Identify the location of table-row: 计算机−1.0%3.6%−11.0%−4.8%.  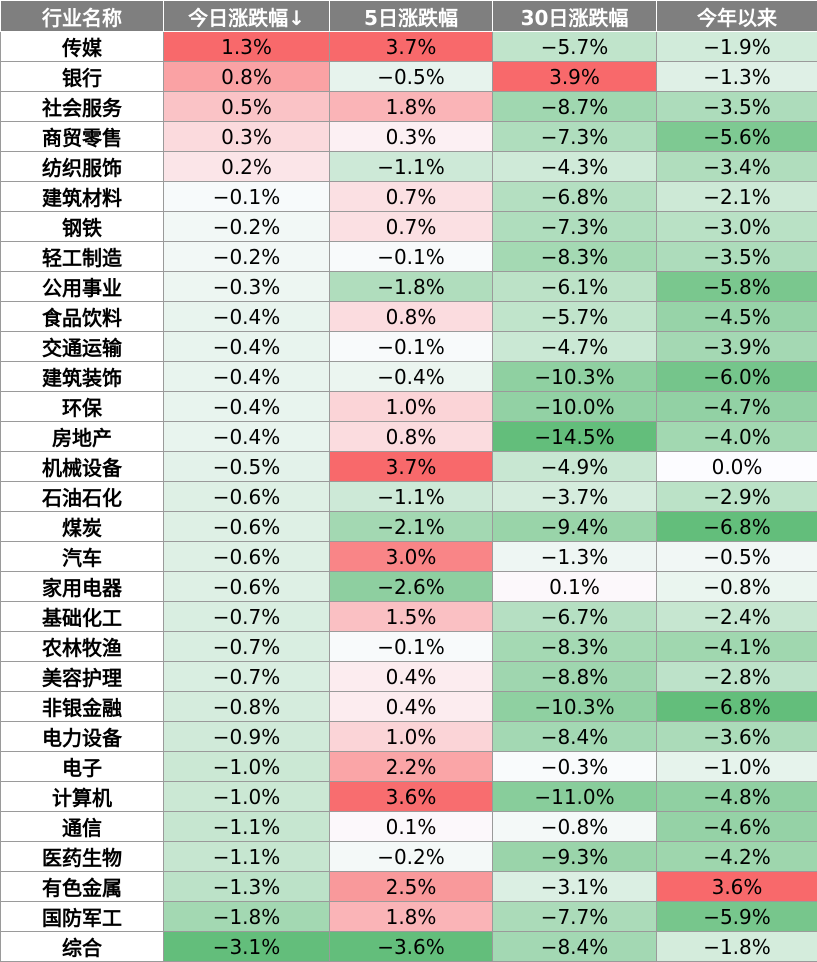
(409, 797).